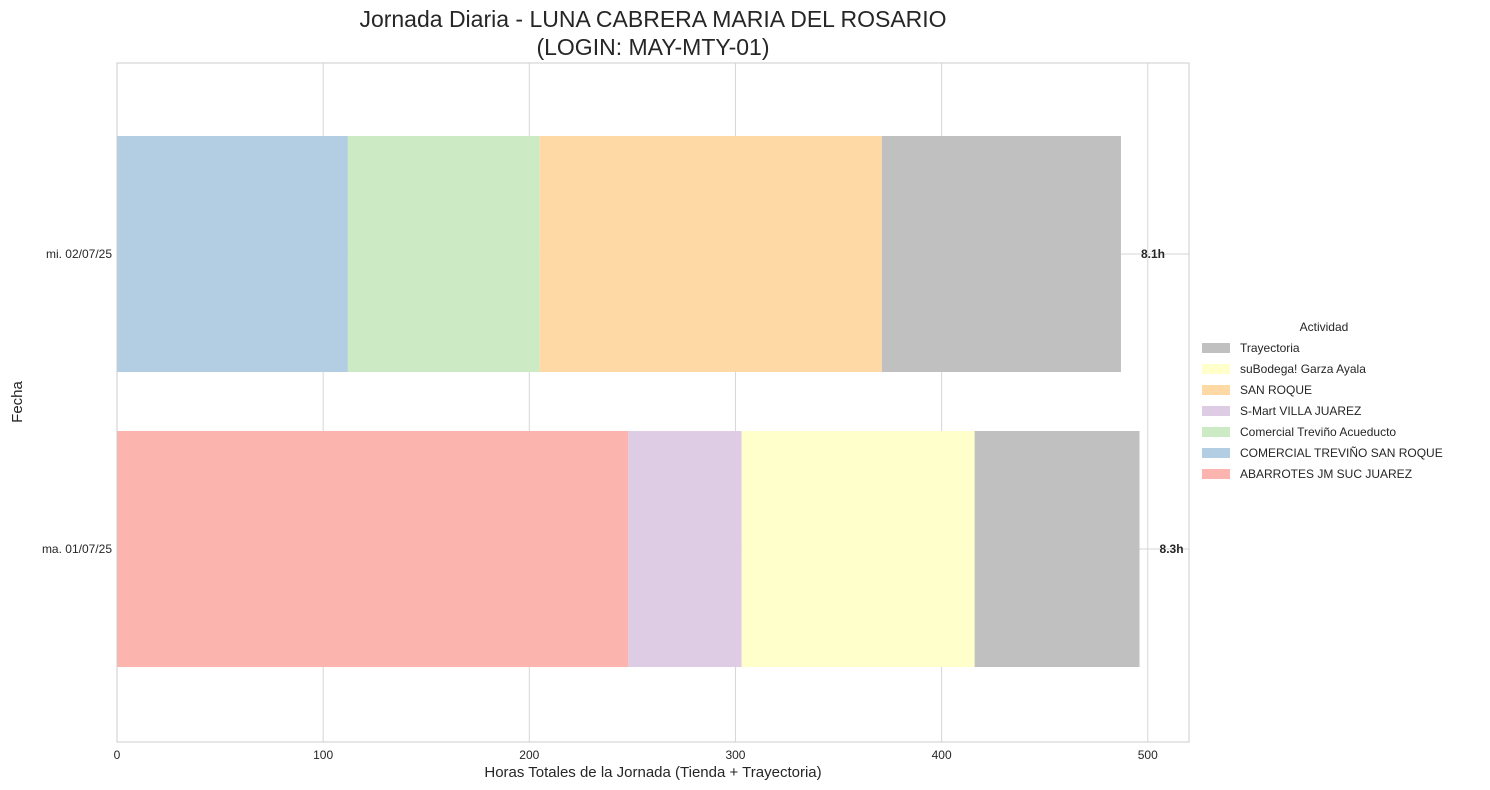 The width and height of the screenshot is (1490, 790). Describe the element at coordinates (1318, 432) in the screenshot. I see `legend-entry: Comercial Treviño Acueducto` at that location.